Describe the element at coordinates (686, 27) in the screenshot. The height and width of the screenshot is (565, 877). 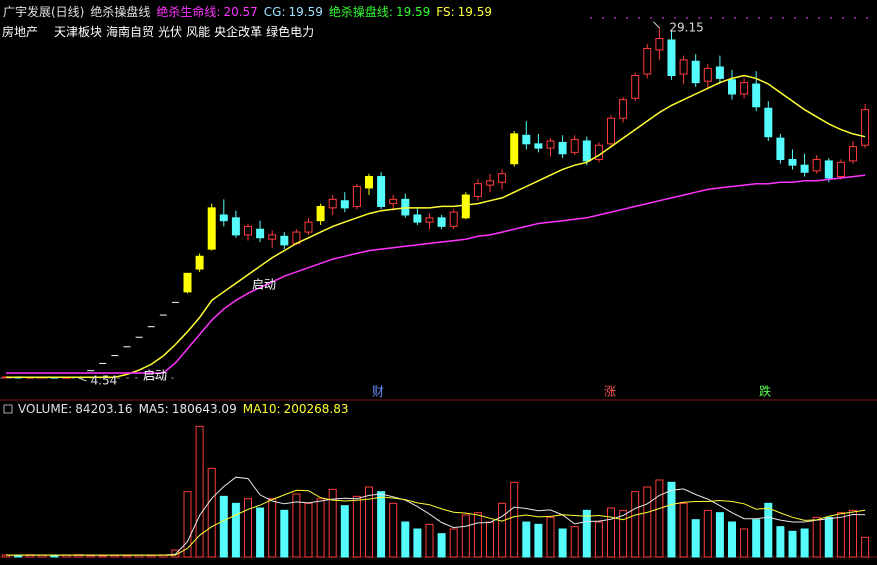
I see `high-label: 29.15` at that location.